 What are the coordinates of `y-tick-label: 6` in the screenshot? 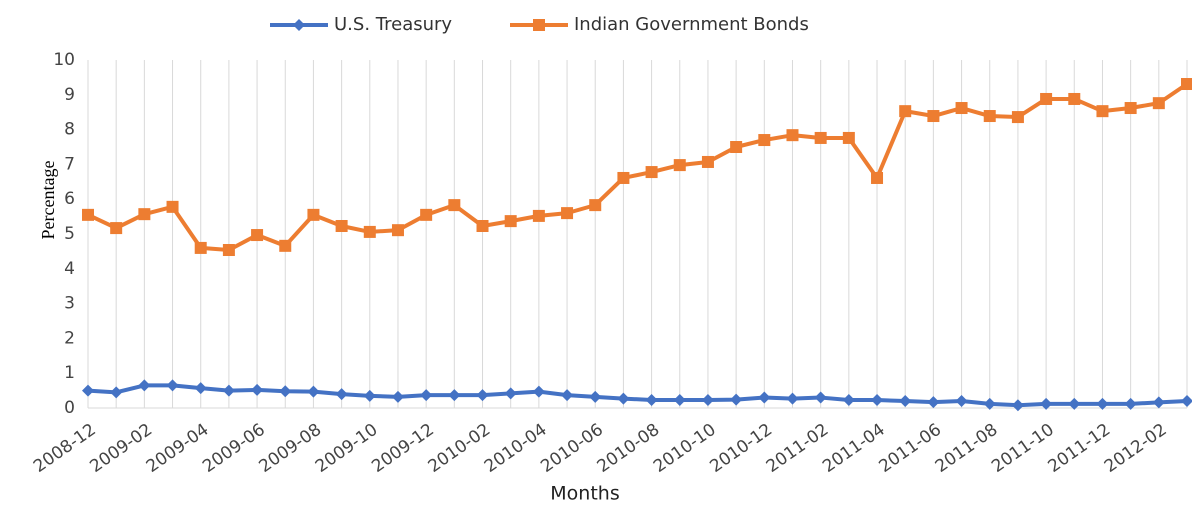 It's located at (69, 199).